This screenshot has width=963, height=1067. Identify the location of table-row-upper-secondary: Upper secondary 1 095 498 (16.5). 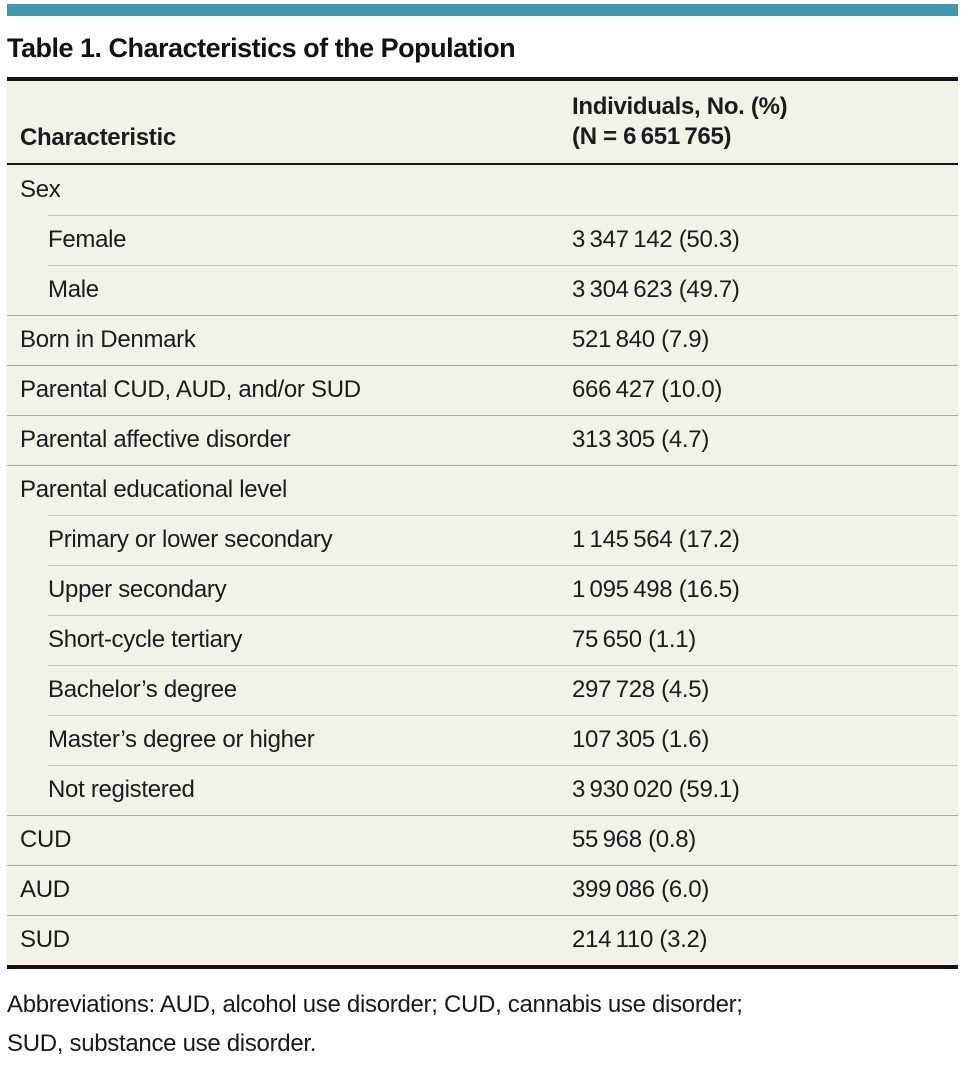
(482, 590).